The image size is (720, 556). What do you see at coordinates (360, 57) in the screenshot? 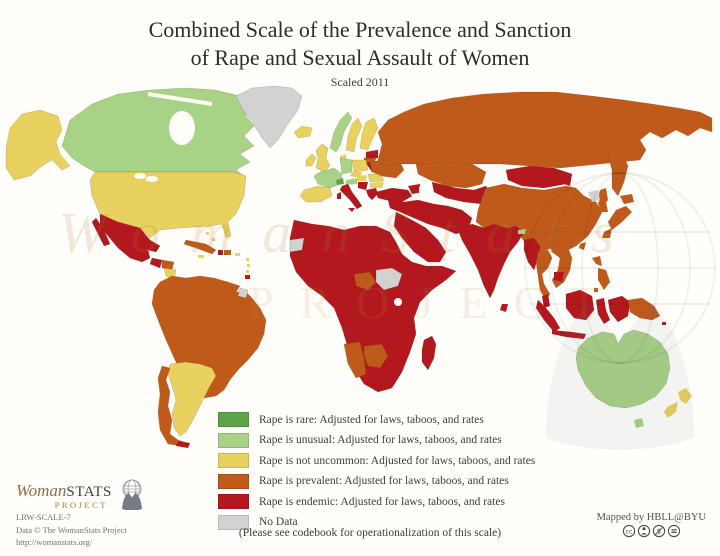
I see `page-title-line2: of Rape and Sexual Assault of Women` at bounding box center [360, 57].